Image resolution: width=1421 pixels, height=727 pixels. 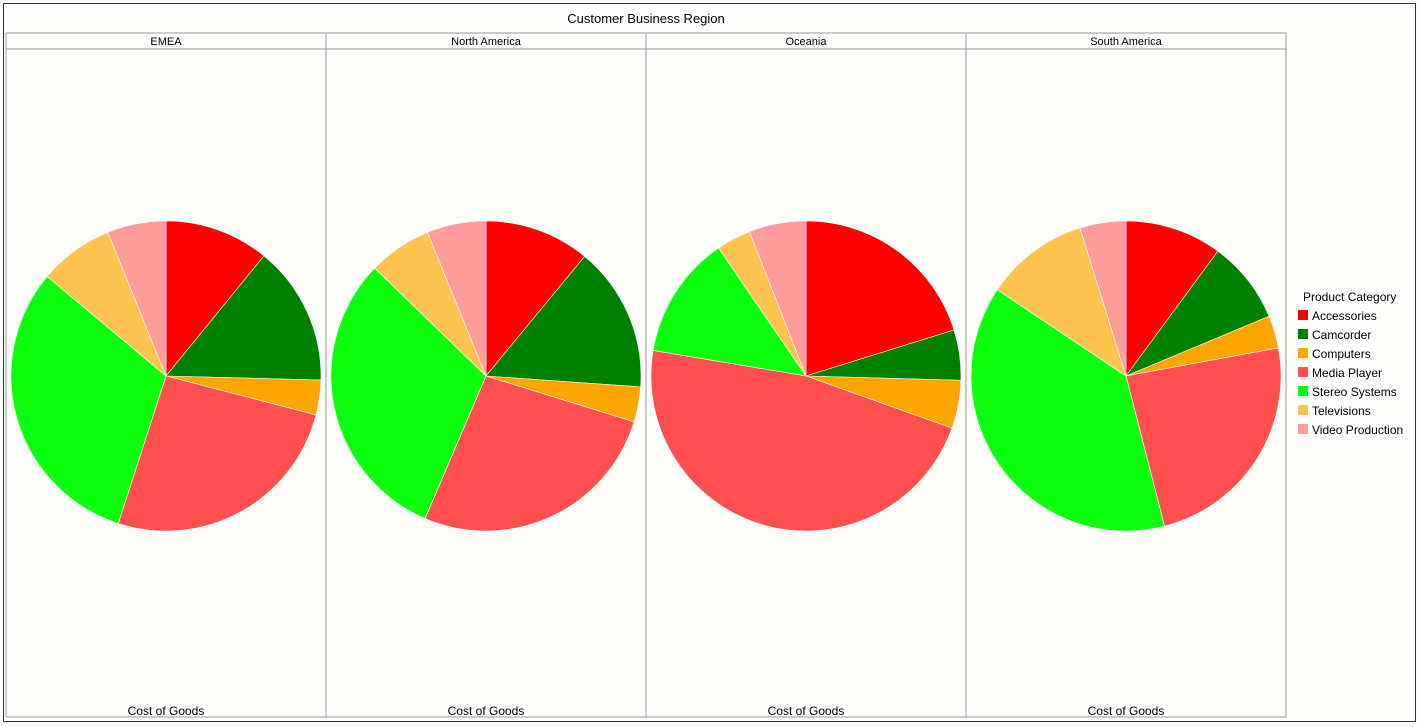 I want to click on pie-slice-north-america-accessories, so click(x=535, y=298).